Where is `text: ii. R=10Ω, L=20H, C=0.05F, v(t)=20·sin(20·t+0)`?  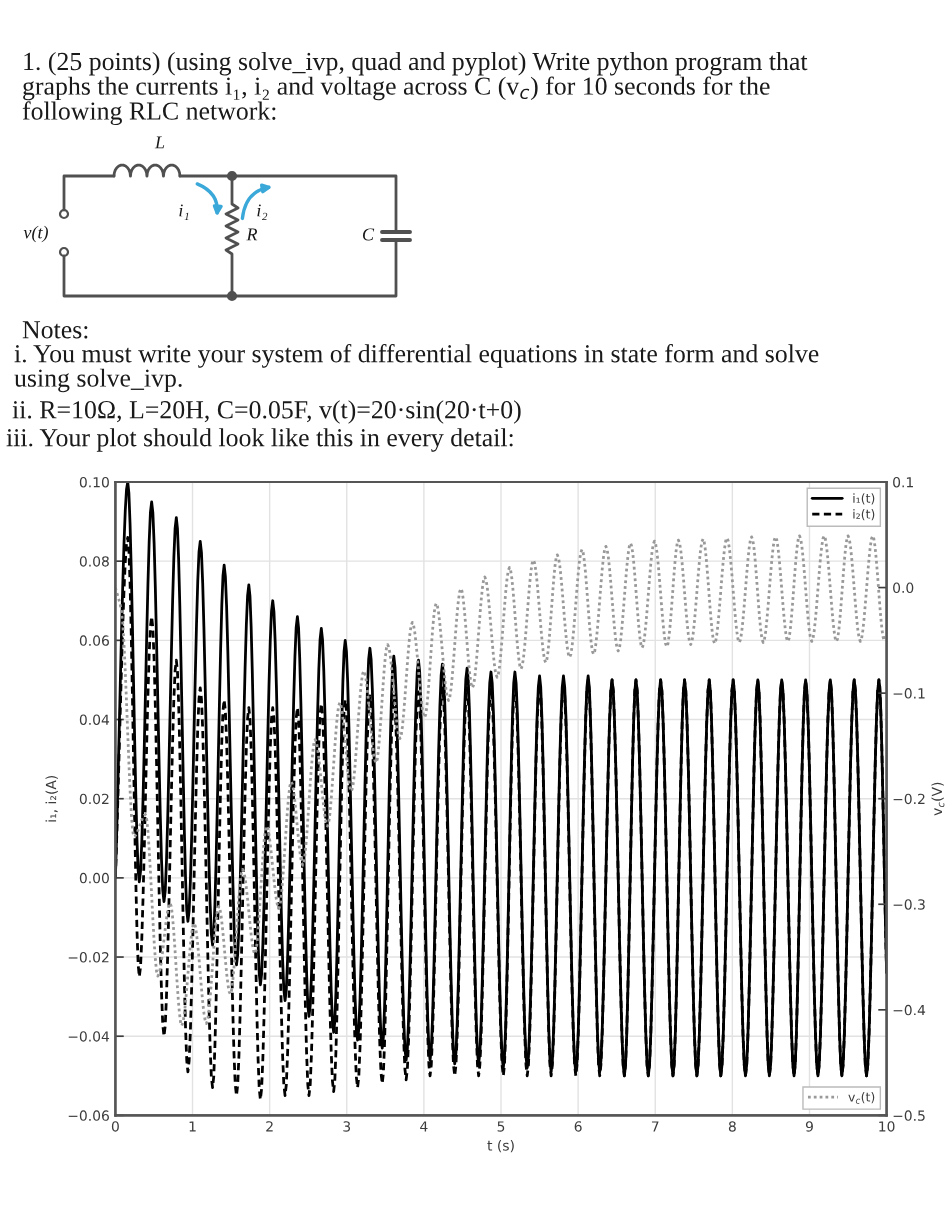 text: ii. R=10Ω, L=20H, C=0.05F, v(t)=20·sin(20·t+0) is located at coordinates (266, 412).